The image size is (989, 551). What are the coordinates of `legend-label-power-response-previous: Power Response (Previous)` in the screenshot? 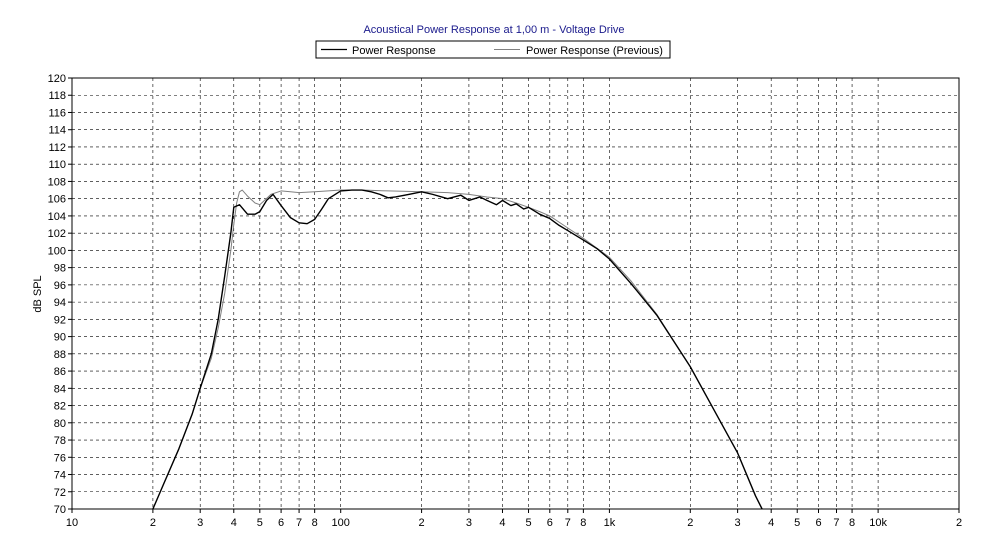 It's located at (594, 51).